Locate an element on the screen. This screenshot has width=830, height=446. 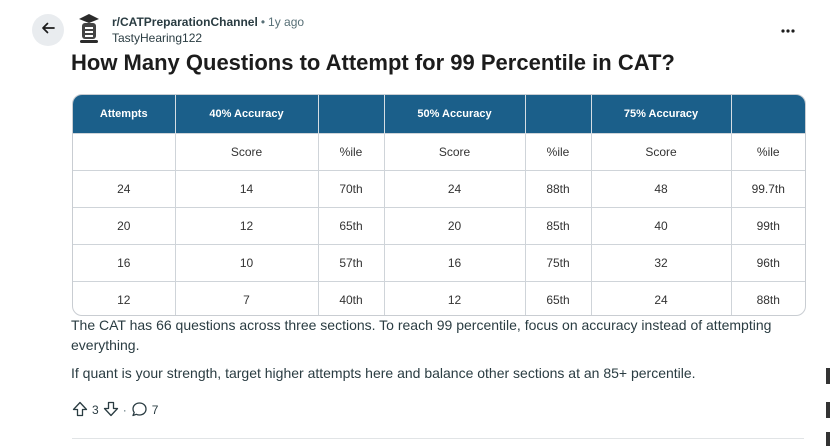
post-author: TastyHearing122 is located at coordinates (157, 38).